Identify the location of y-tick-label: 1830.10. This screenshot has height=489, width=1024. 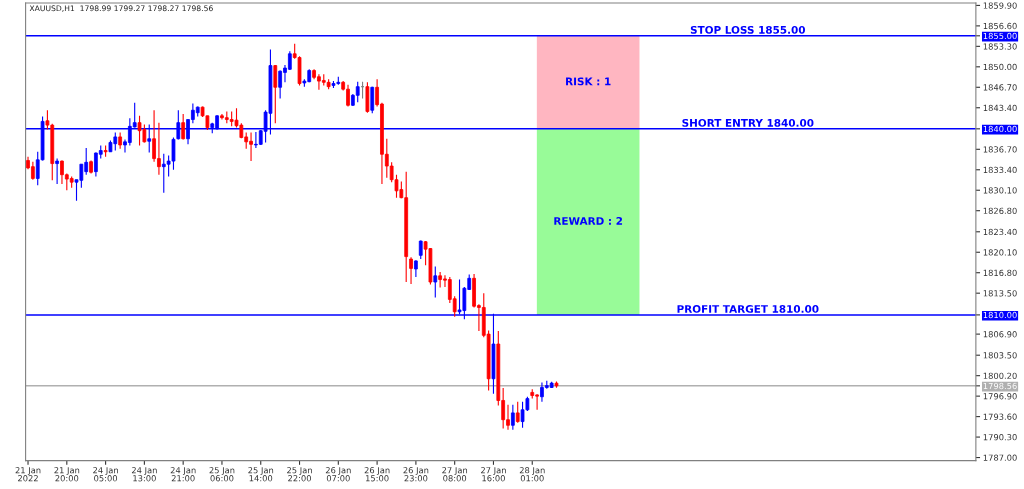
(1000, 190).